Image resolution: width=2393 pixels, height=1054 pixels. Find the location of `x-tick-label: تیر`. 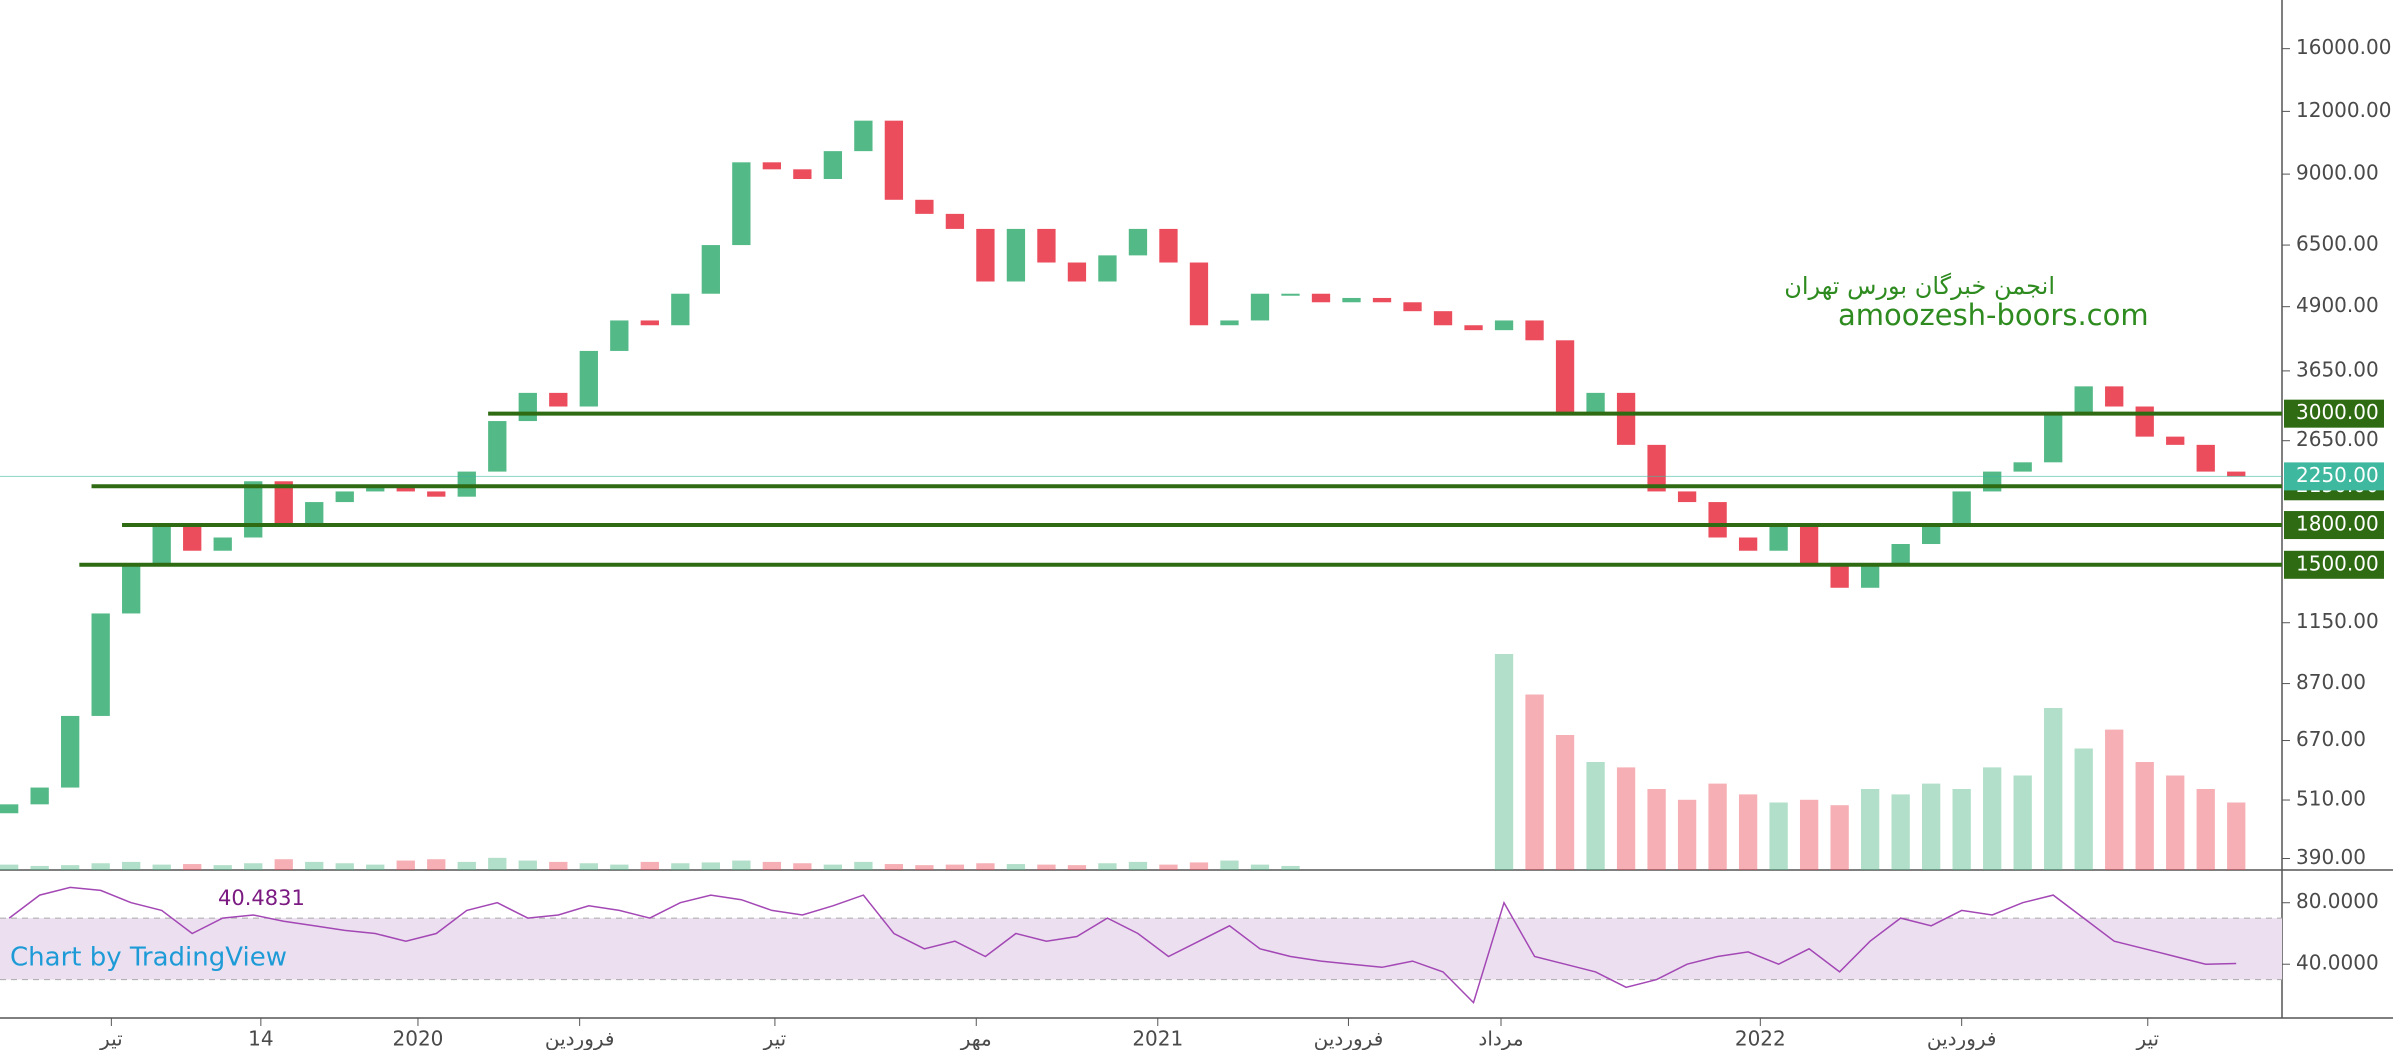

x-tick-label: تیر is located at coordinates (775, 1039).